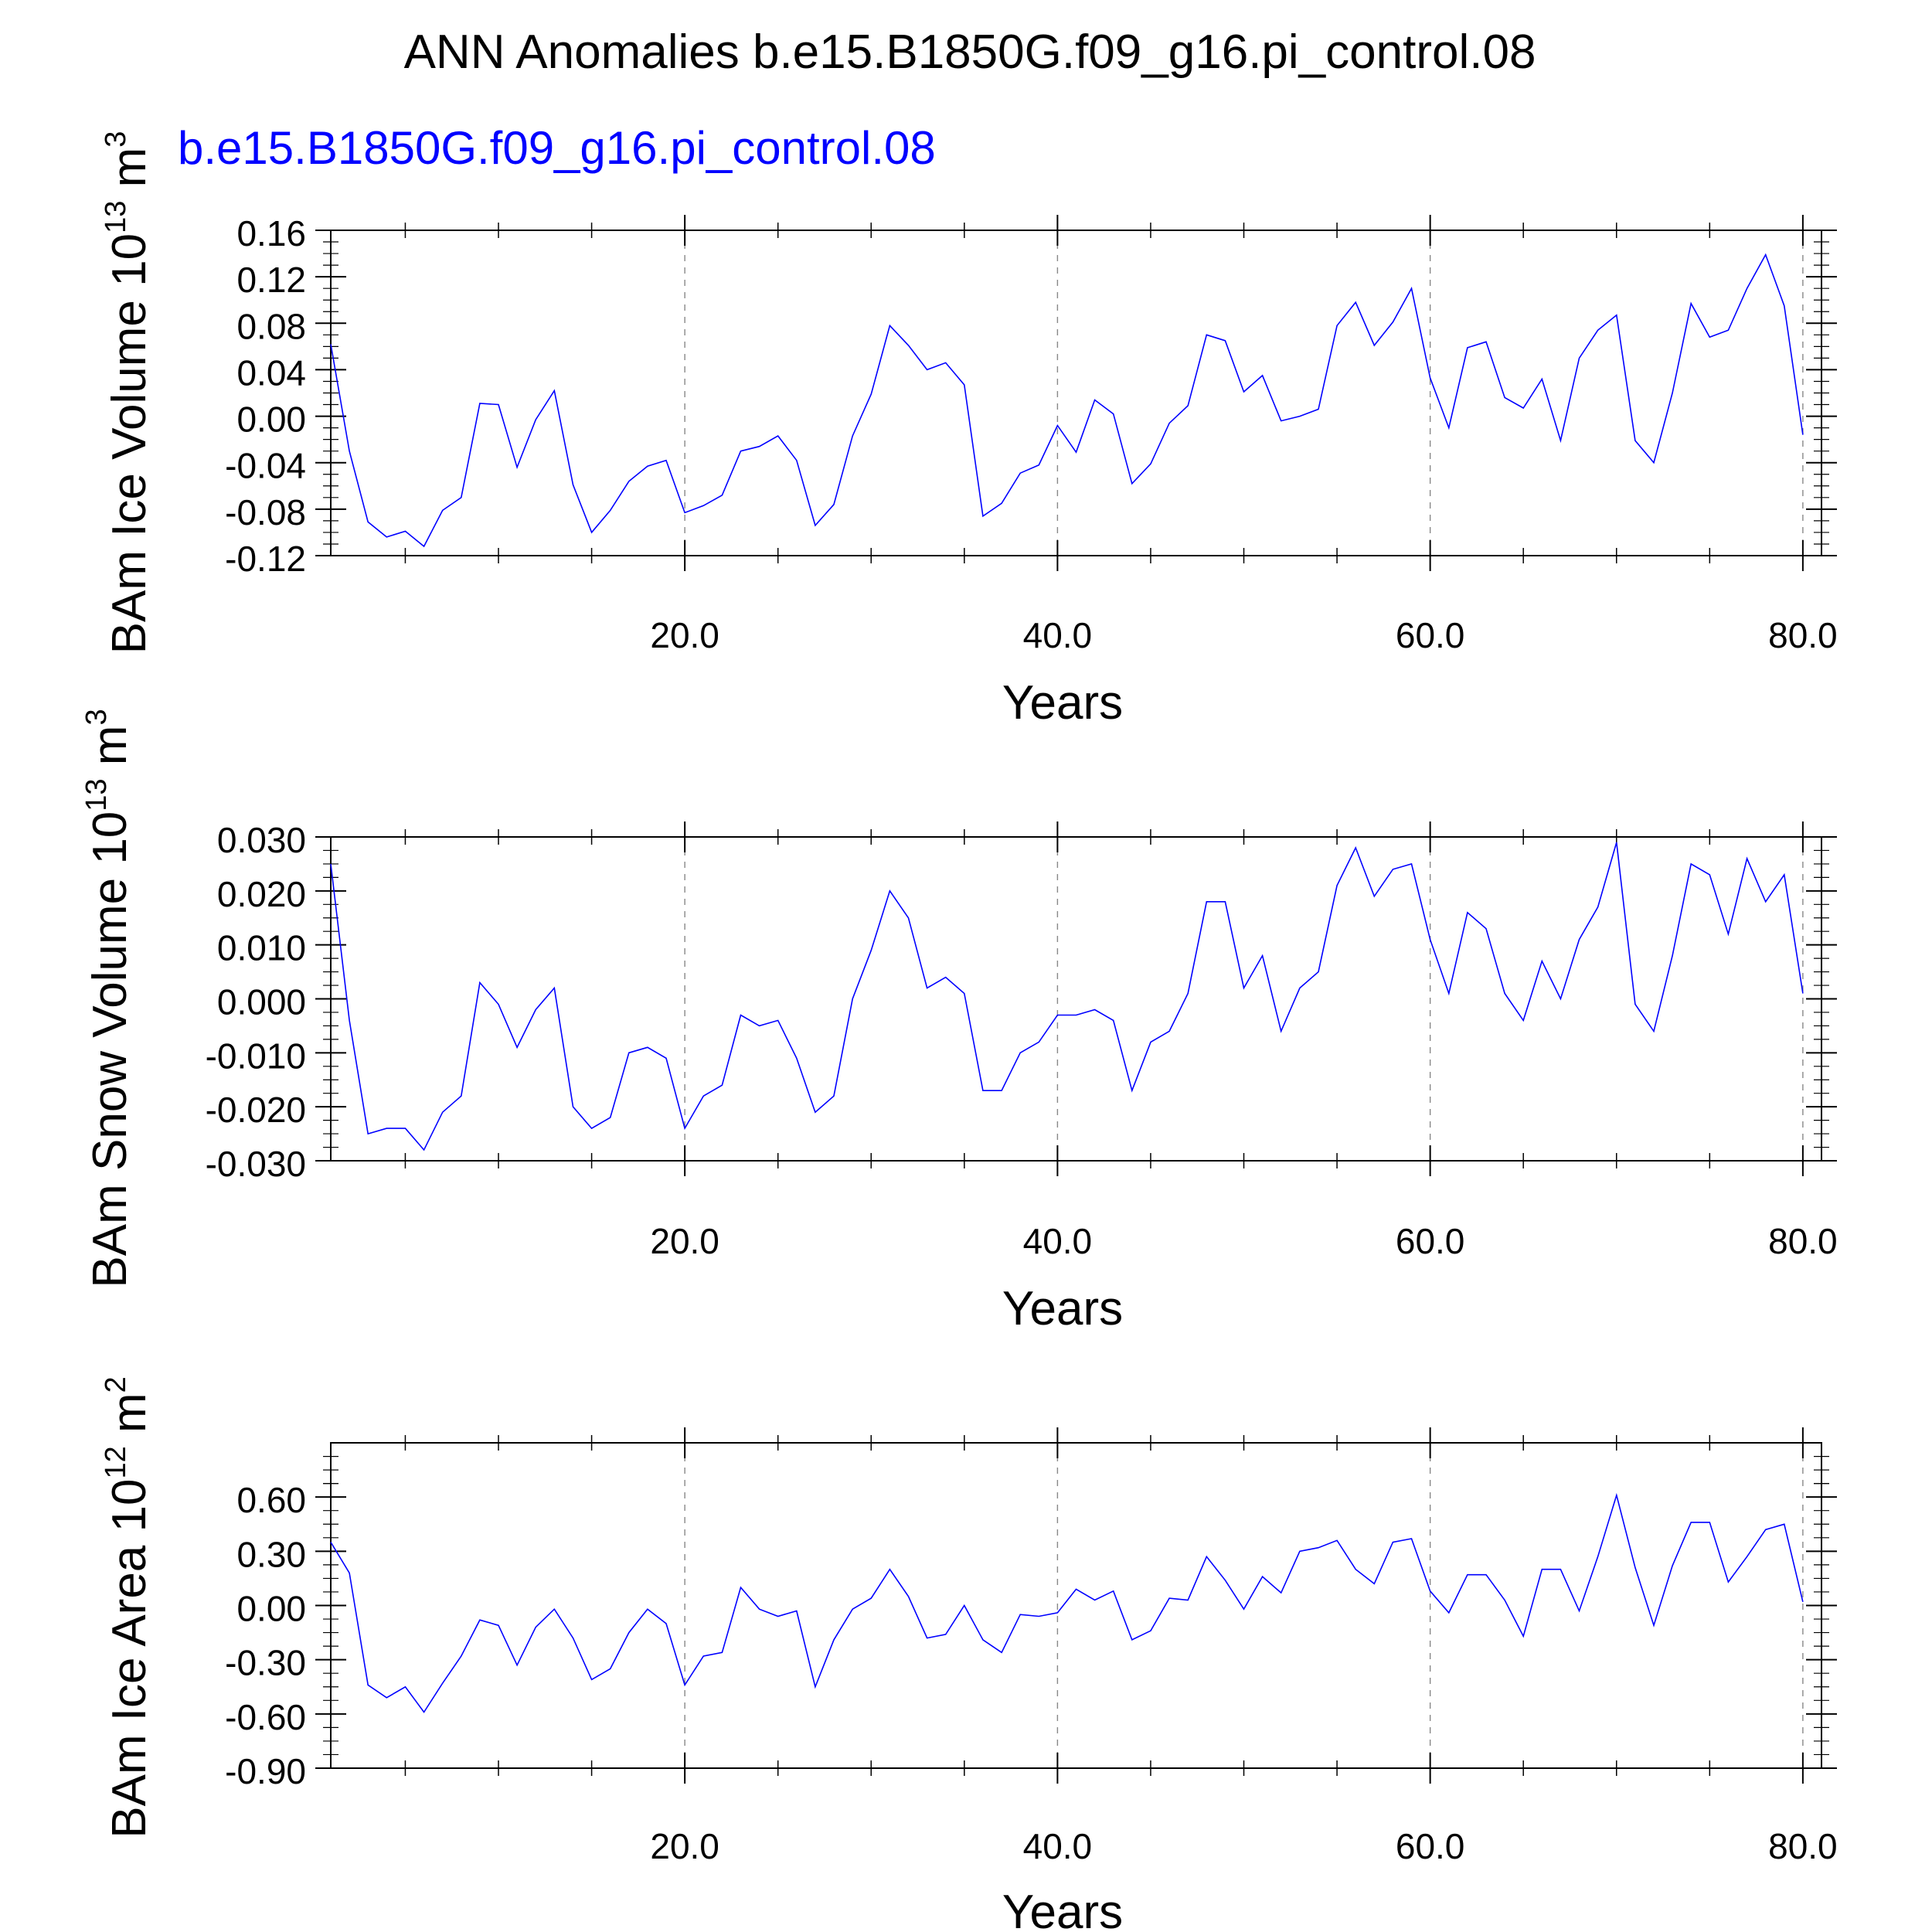  Describe the element at coordinates (271, 280) in the screenshot. I see `y-tick-label: 0.12` at that location.